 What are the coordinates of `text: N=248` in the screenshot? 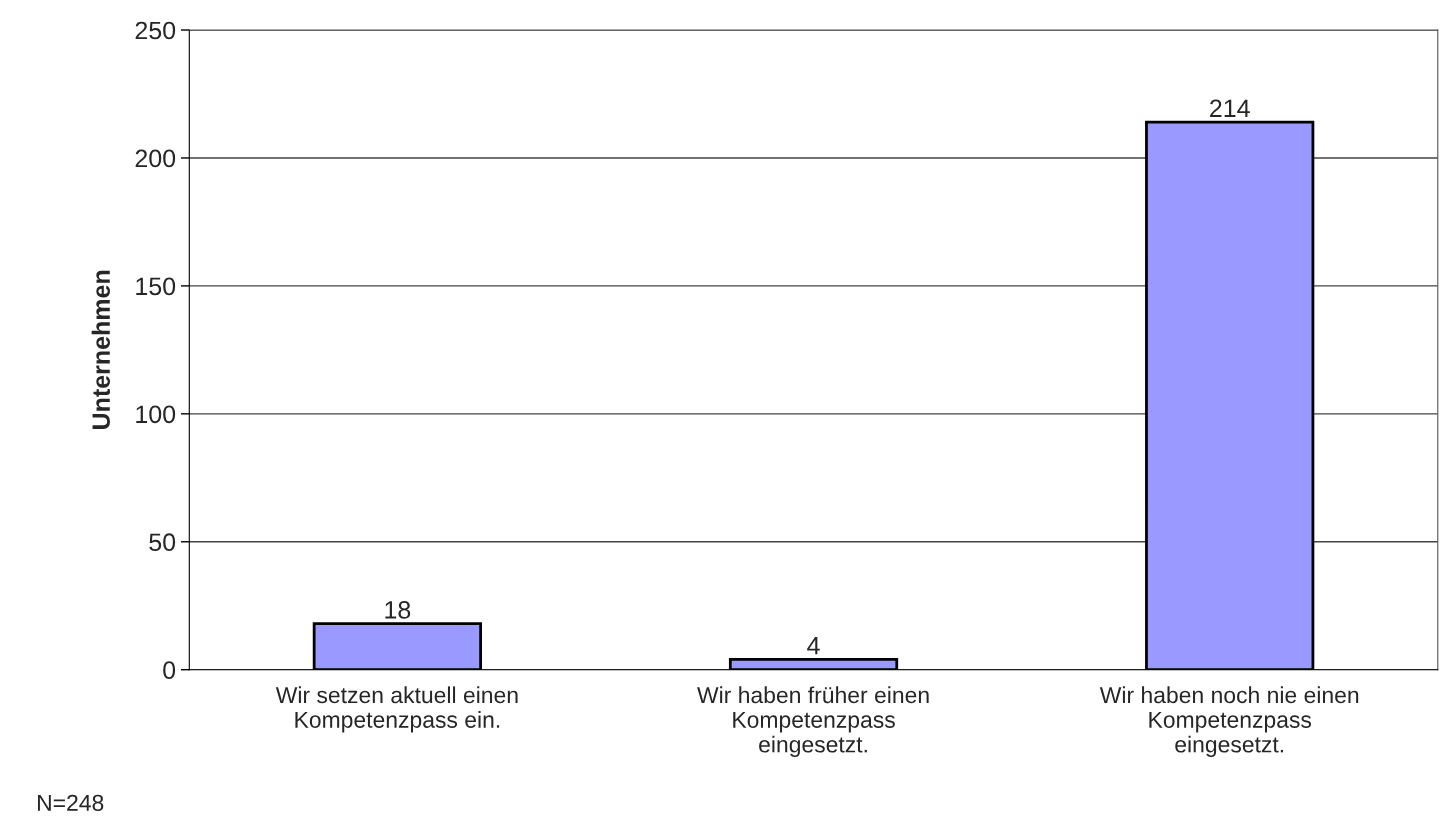 It's located at (71, 802).